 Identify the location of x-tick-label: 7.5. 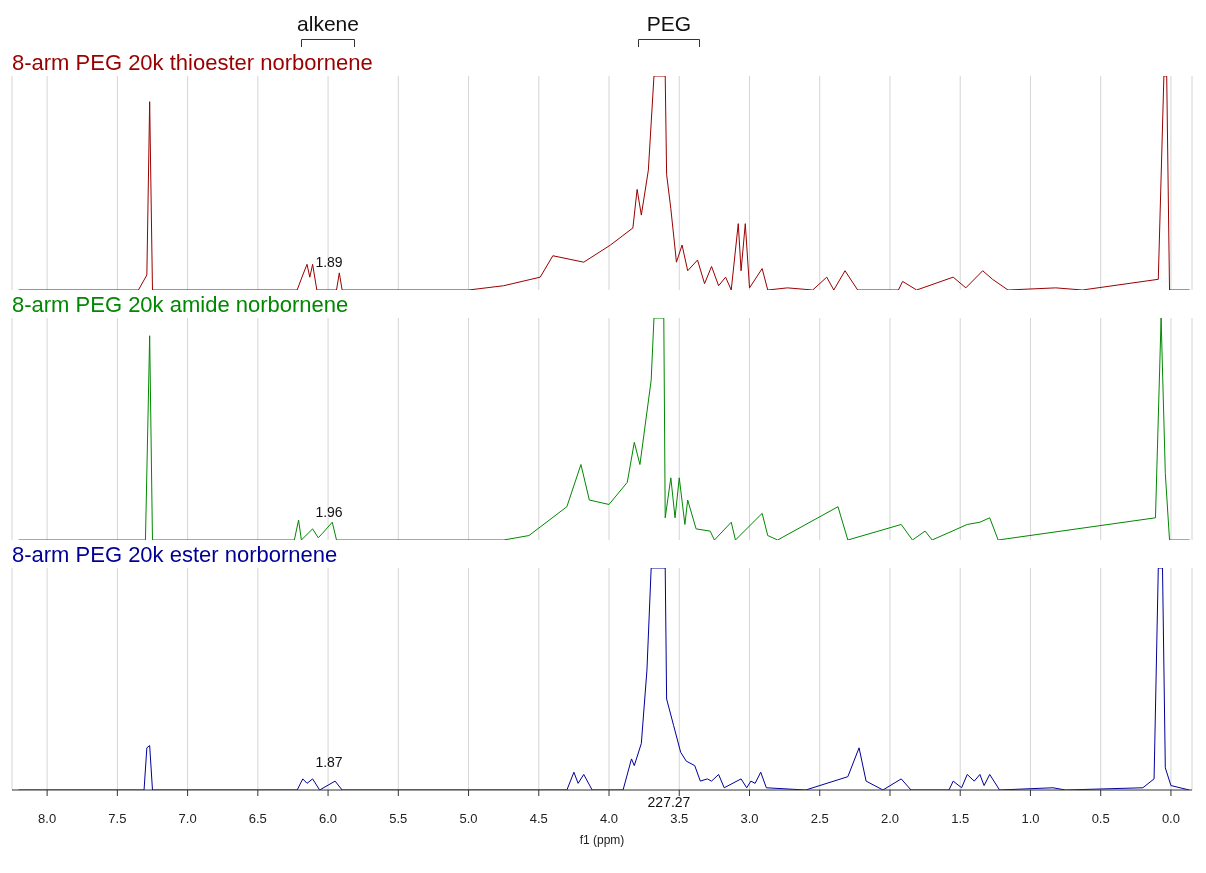
(117, 819).